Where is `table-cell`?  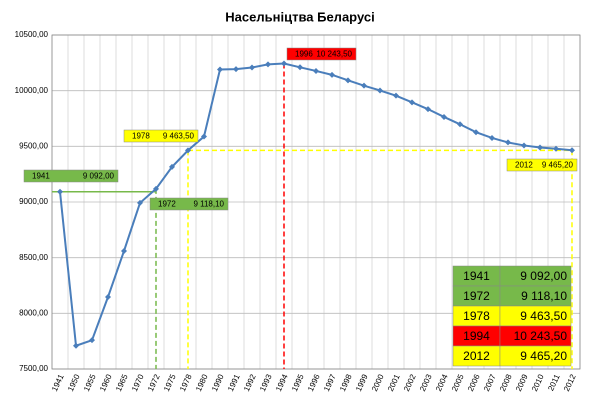
table-cell is located at coordinates (535, 356).